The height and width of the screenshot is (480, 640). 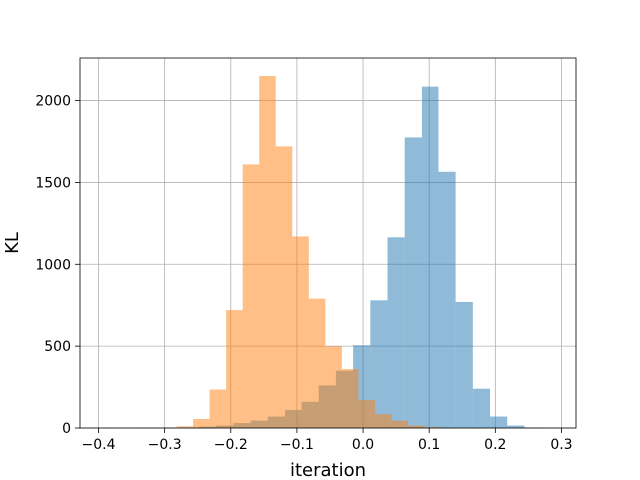 I want to click on x-axis-label: iteration, so click(x=328, y=470).